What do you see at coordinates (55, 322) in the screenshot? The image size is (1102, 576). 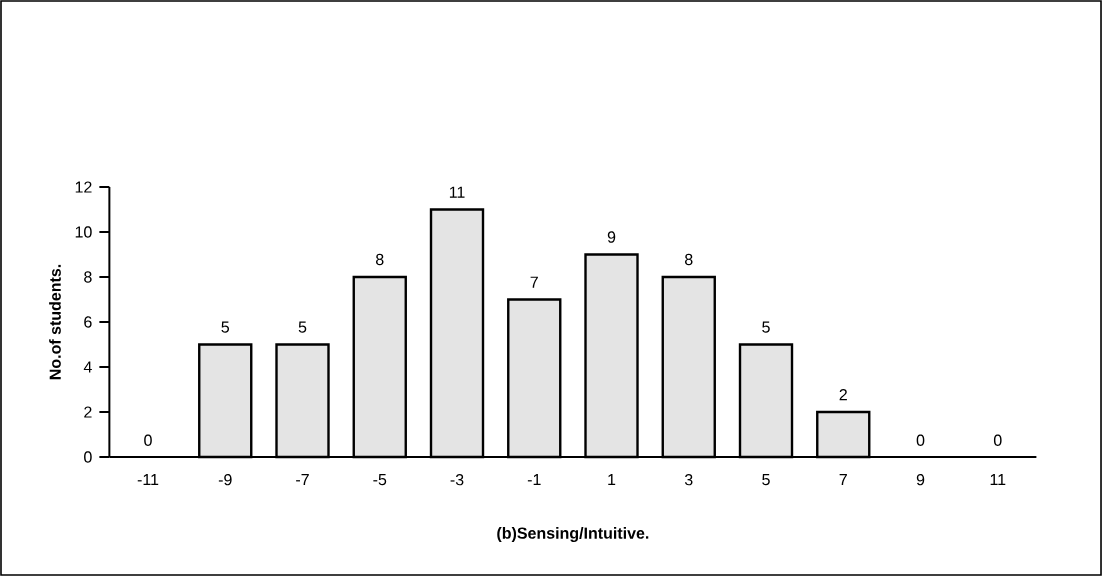 I see `y-axis-title: No.of students.` at bounding box center [55, 322].